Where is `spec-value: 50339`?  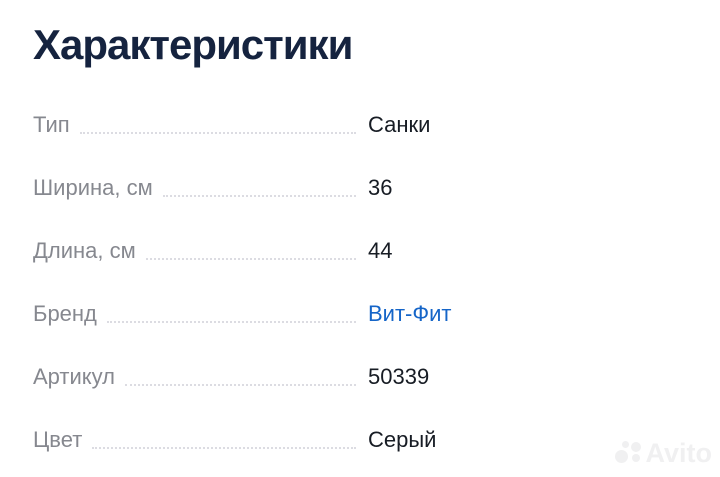
spec-value: 50339 is located at coordinates (399, 376).